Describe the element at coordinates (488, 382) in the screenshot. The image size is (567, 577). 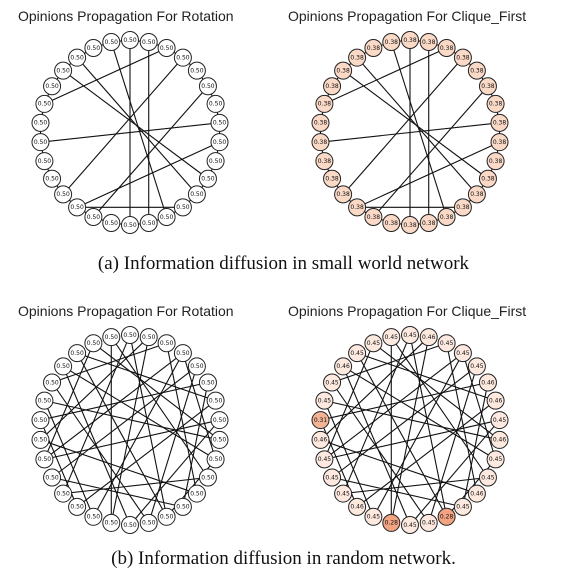
I see `node-value: 0.46` at that location.